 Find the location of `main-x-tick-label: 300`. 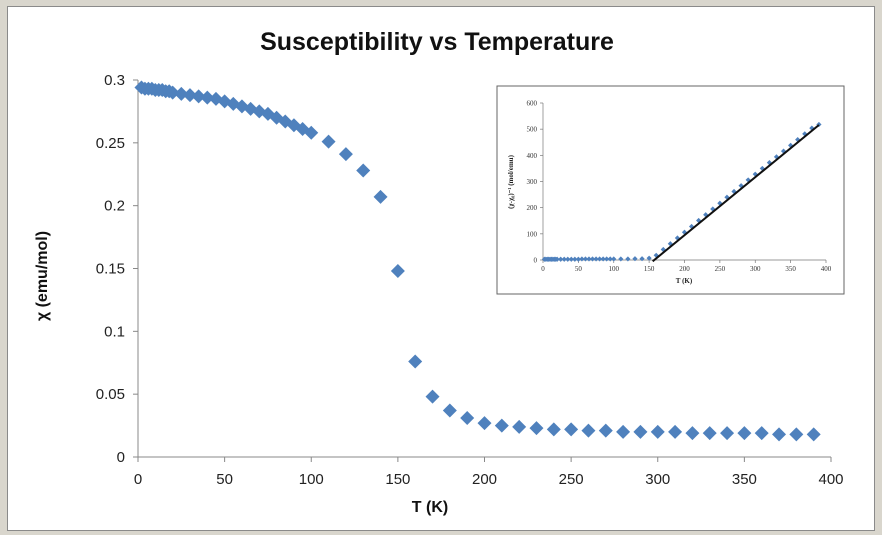

main-x-tick-label: 300 is located at coordinates (657, 479).